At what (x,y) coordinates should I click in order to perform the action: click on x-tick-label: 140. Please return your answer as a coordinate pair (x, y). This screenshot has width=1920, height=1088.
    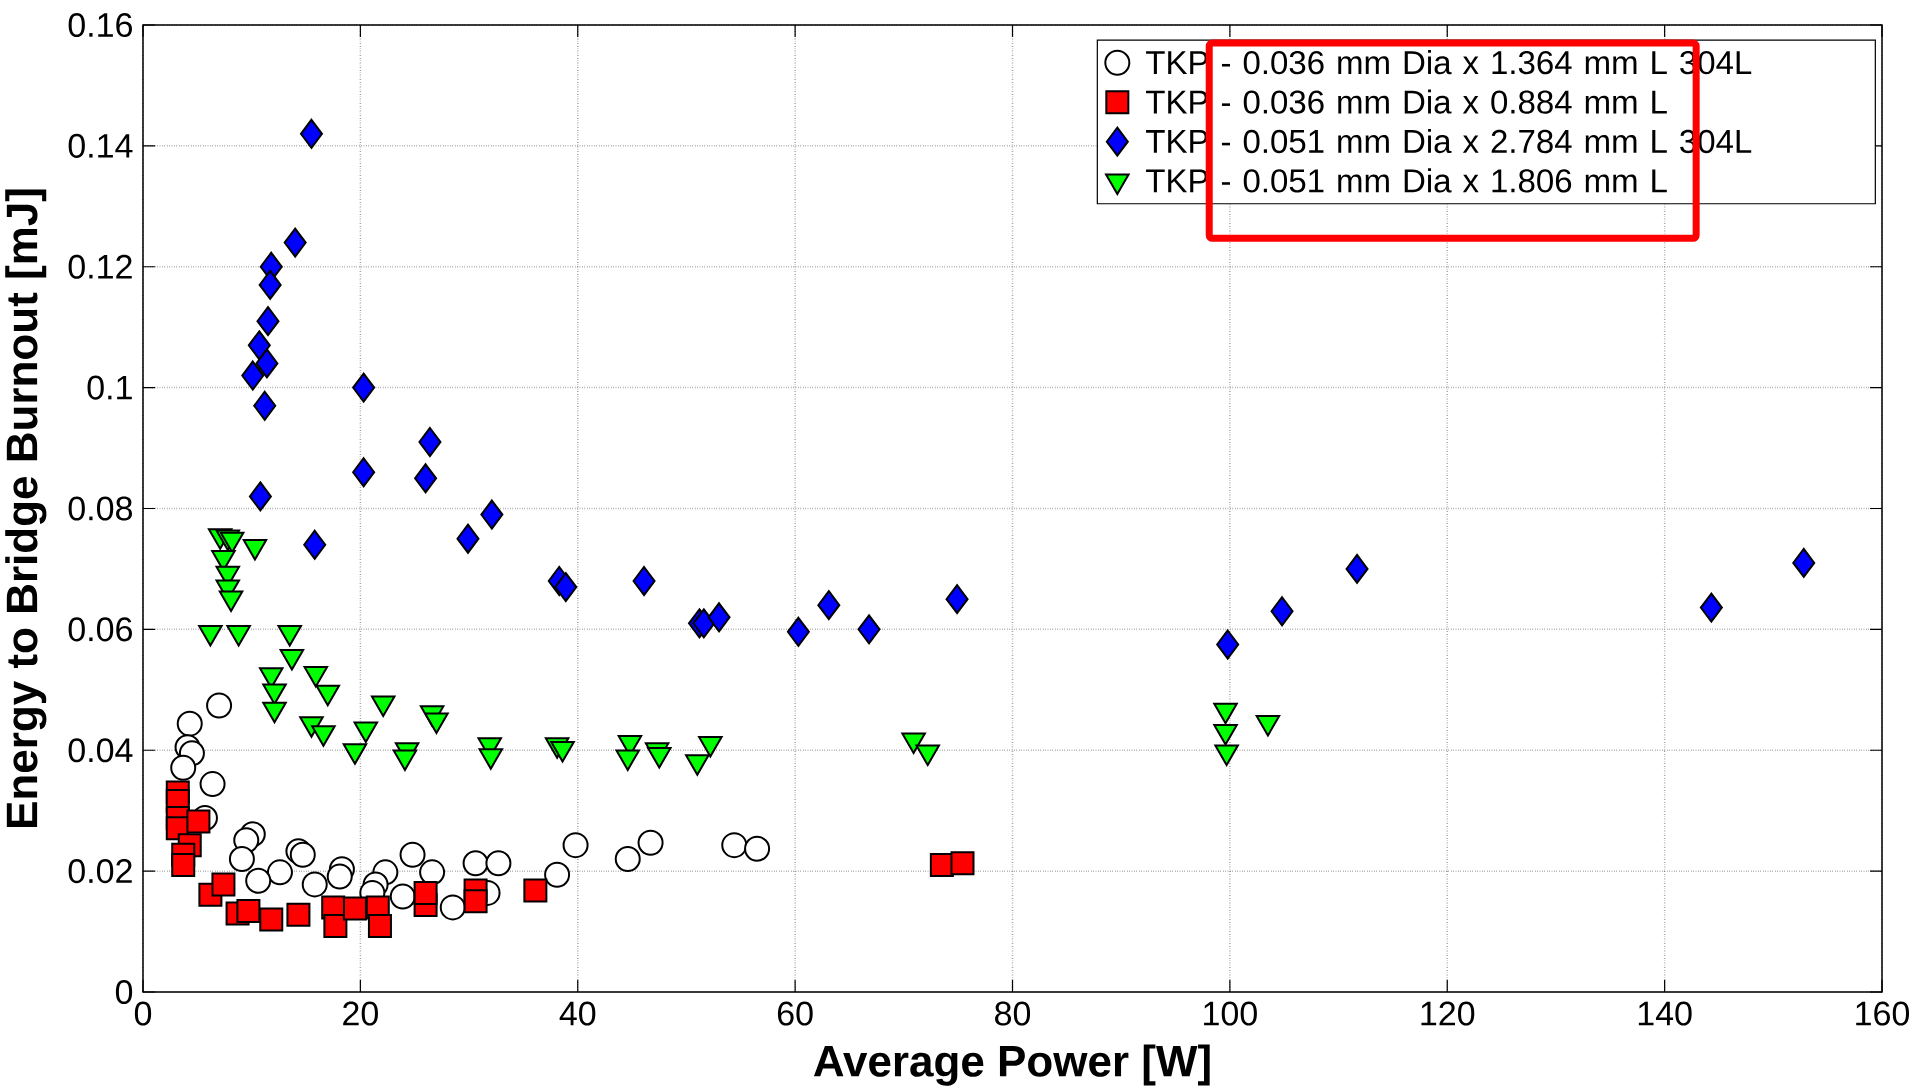
    Looking at the image, I should click on (1665, 1013).